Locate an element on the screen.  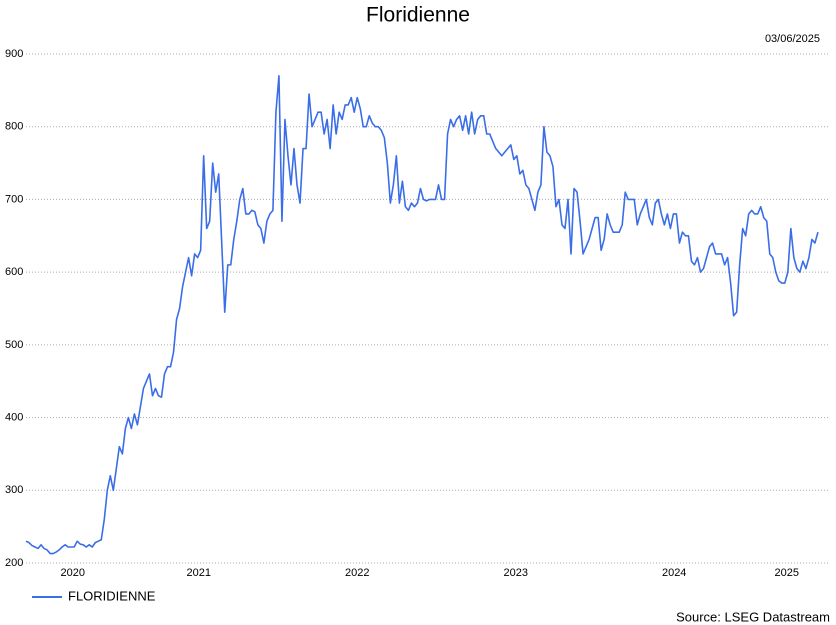
x-tick-label: 2023 is located at coordinates (515, 573).